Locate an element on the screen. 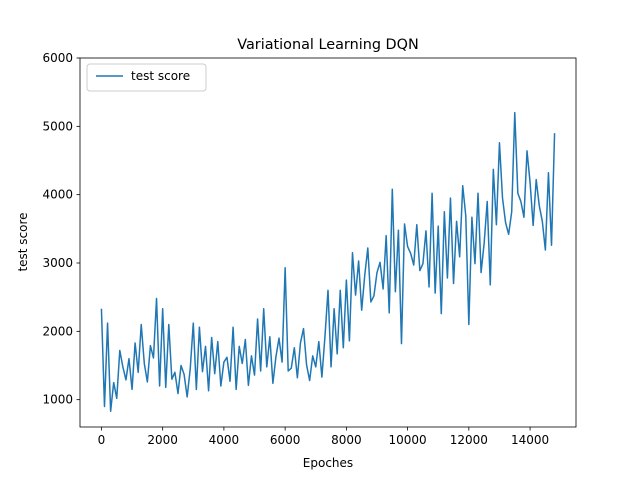 Image resolution: width=640 pixels, height=480 pixels. y-tick-label: 3000 is located at coordinates (57, 263).